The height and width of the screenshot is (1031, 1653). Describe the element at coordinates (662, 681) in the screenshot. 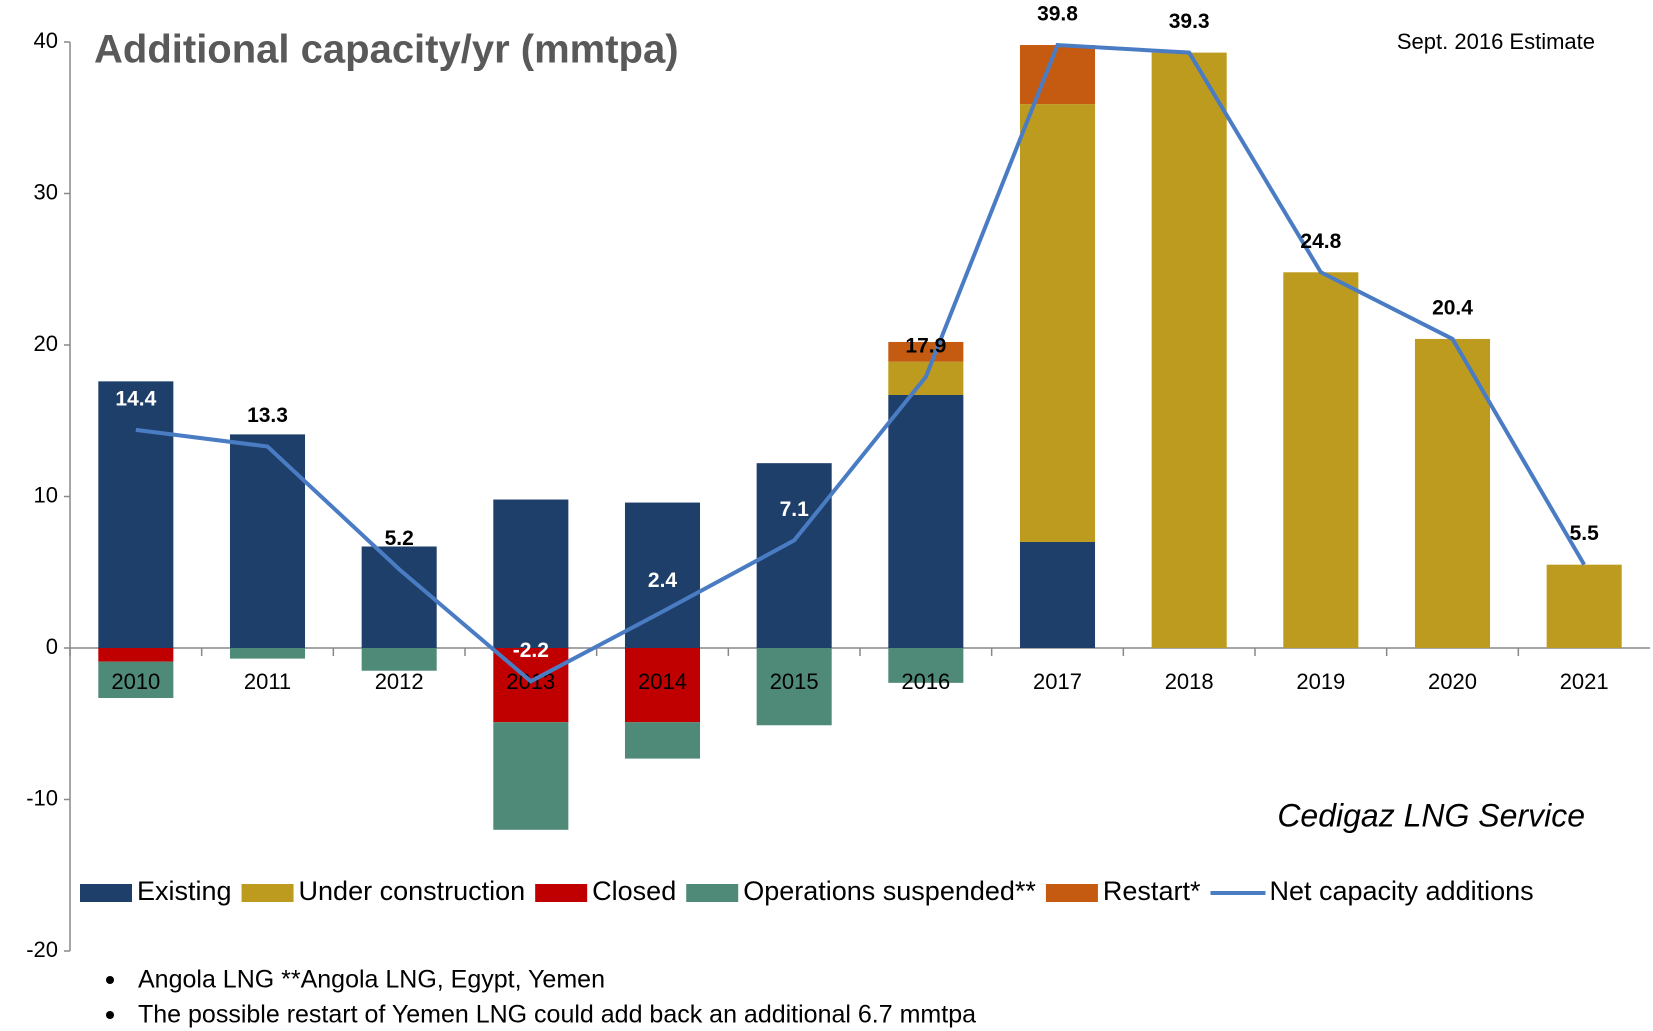

I see `x-tick-label: 2014` at that location.